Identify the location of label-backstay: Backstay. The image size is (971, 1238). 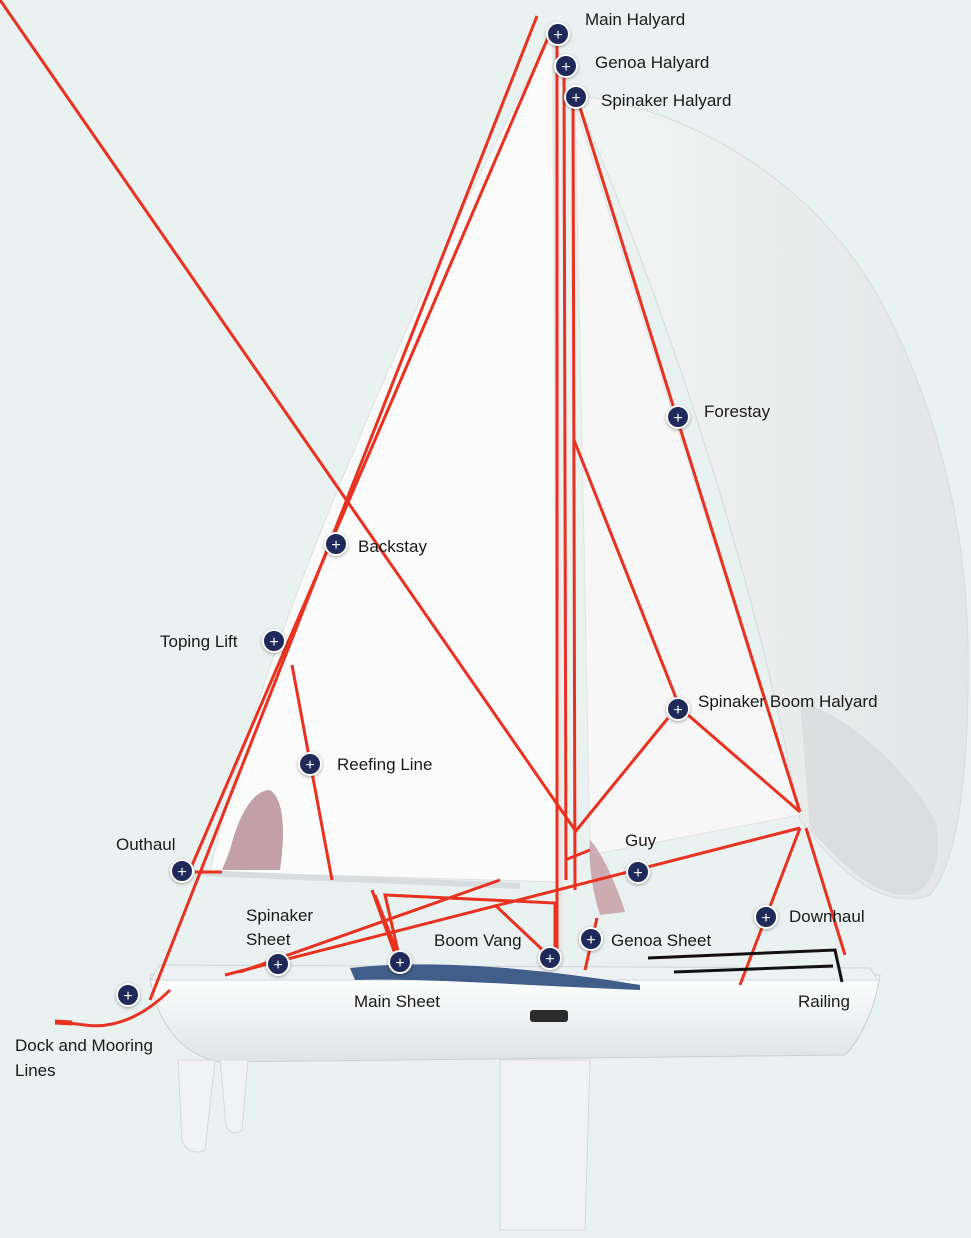
(392, 546).